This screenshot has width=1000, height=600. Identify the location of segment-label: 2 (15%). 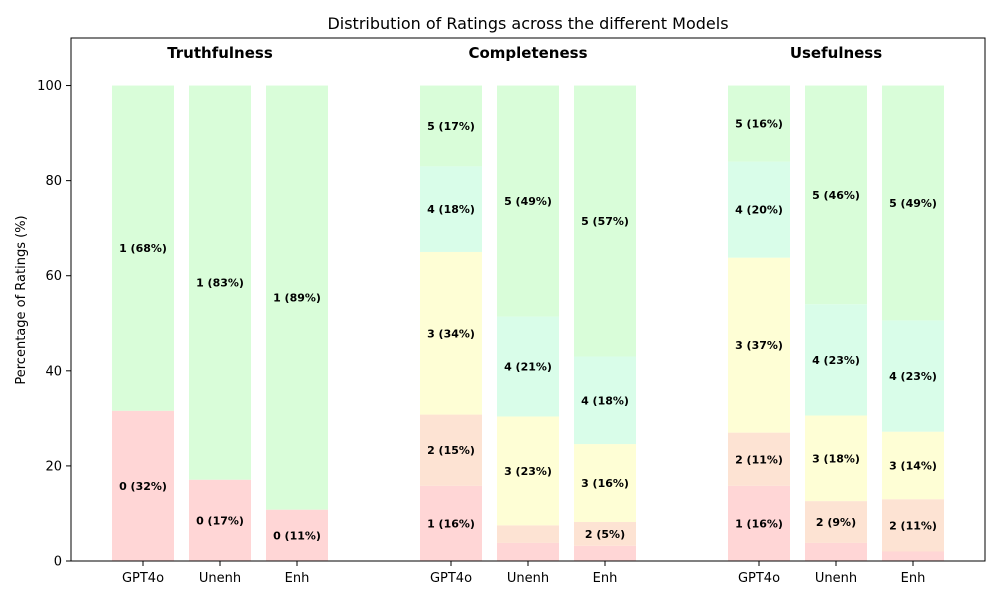
(451, 450).